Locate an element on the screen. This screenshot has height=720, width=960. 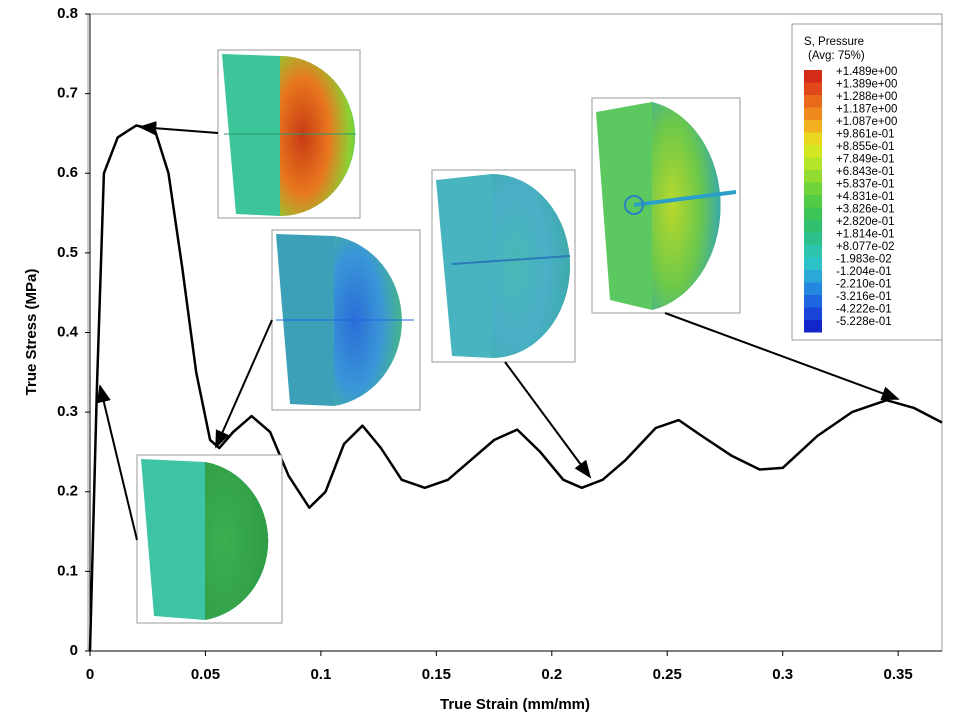
legend-label: -4.222e-01 is located at coordinates (864, 310).